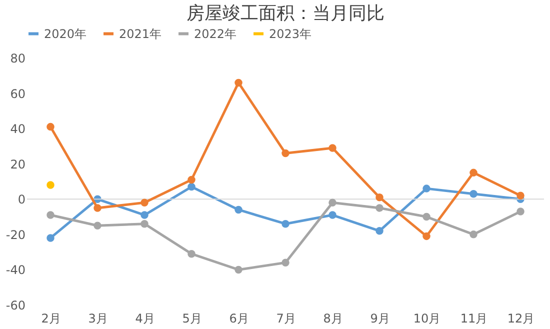 The height and width of the screenshot is (329, 550). I want to click on x-tick-label: 6月, so click(239, 319).